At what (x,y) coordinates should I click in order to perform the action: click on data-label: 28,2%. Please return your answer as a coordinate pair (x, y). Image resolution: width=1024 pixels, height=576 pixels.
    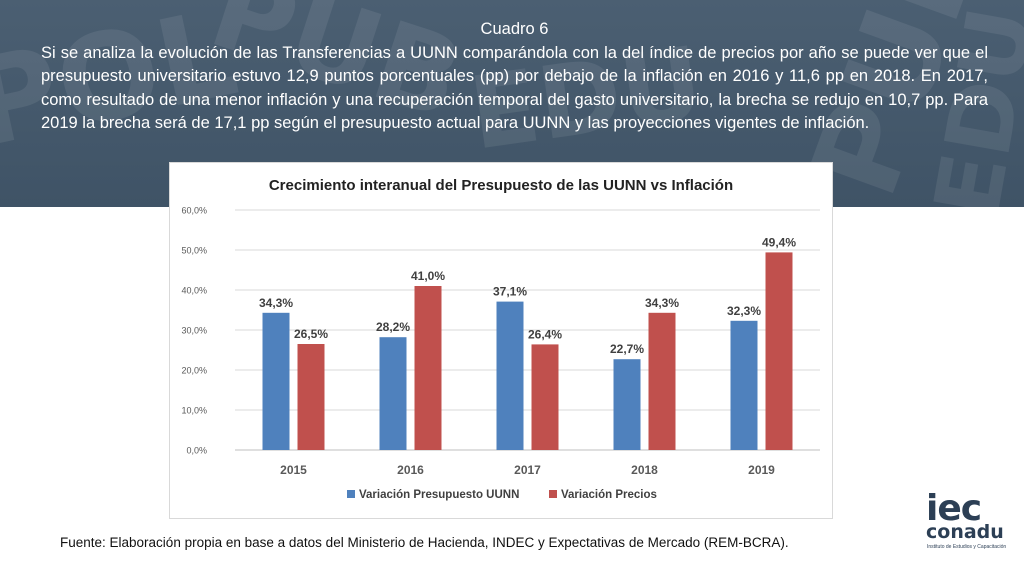
    Looking at the image, I should click on (393, 327).